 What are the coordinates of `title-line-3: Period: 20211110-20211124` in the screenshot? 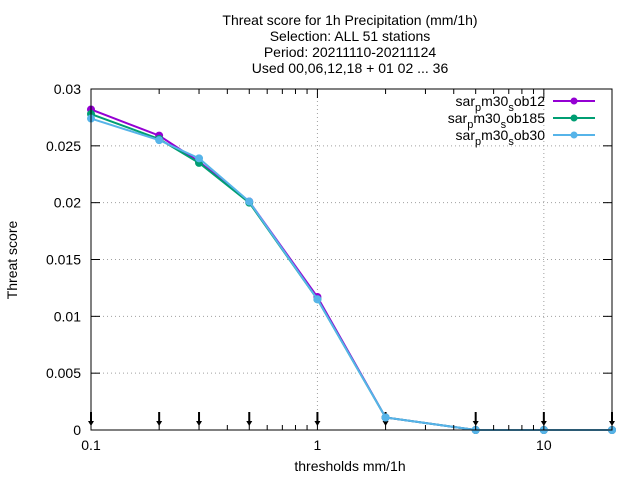 It's located at (350, 52).